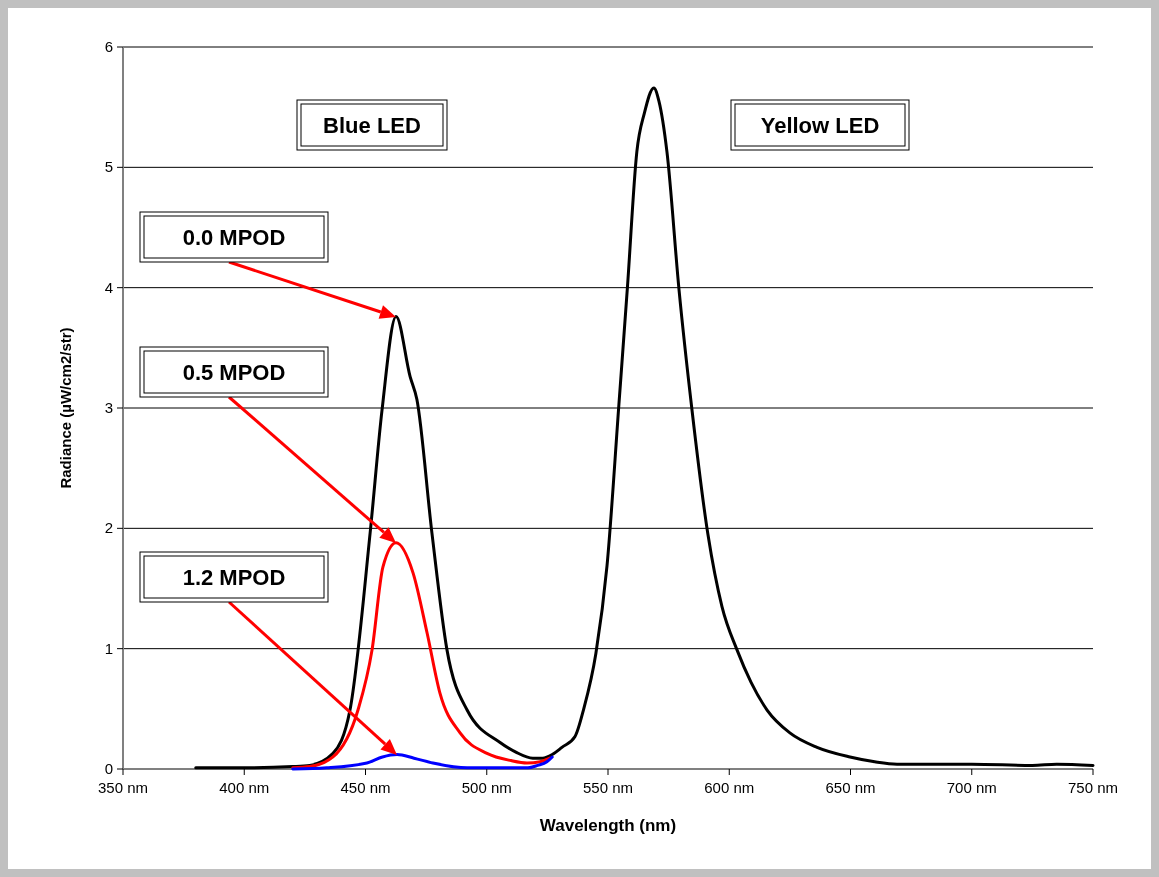  What do you see at coordinates (108, 167) in the screenshot?
I see `y-tick-label: 5` at bounding box center [108, 167].